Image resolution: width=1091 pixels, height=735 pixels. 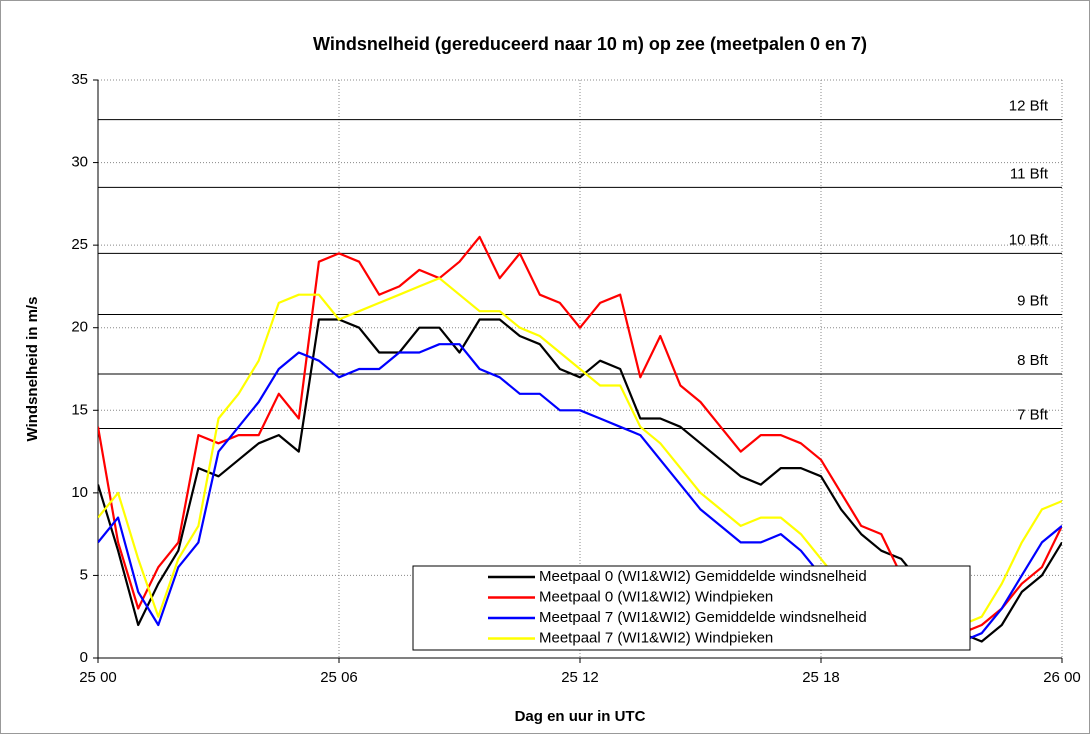 I want to click on y-tick-label: 30, so click(x=79, y=162).